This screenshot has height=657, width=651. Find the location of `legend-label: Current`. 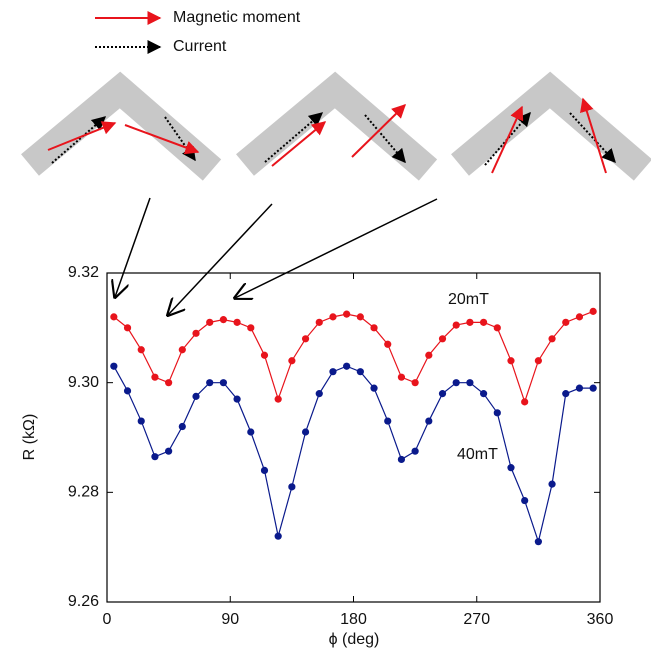

legend-label: Current is located at coordinates (200, 46).